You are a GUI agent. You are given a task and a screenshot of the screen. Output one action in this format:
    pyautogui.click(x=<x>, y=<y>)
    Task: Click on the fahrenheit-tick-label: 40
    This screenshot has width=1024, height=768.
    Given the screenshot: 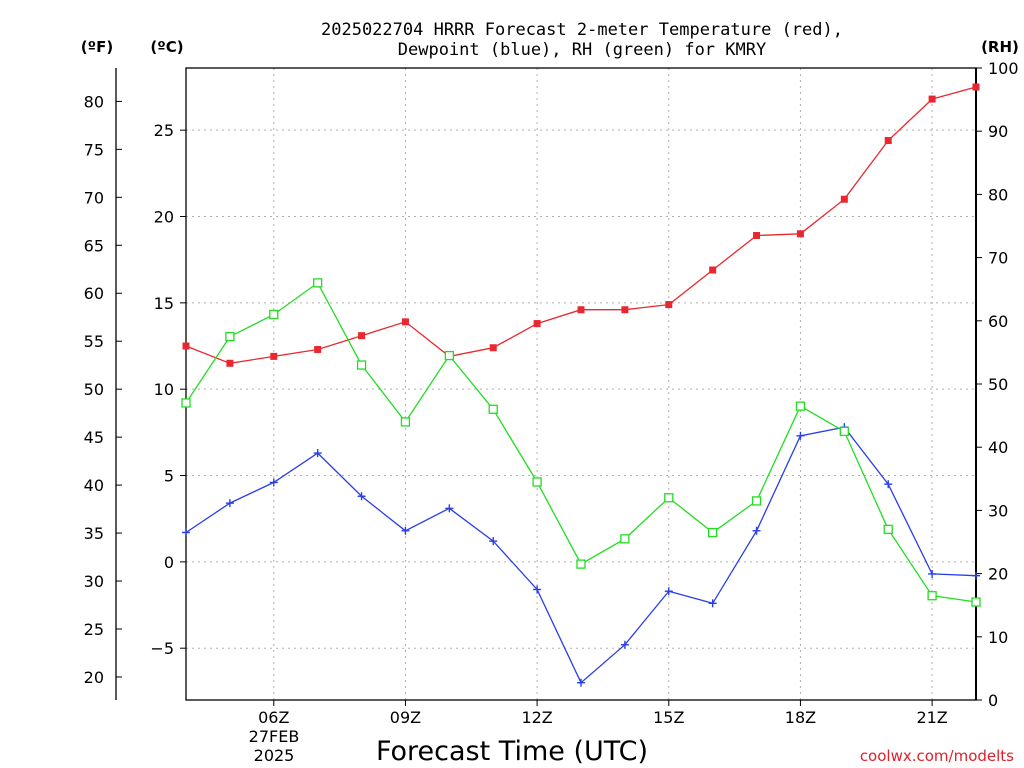 What is the action you would take?
    pyautogui.click(x=94, y=485)
    